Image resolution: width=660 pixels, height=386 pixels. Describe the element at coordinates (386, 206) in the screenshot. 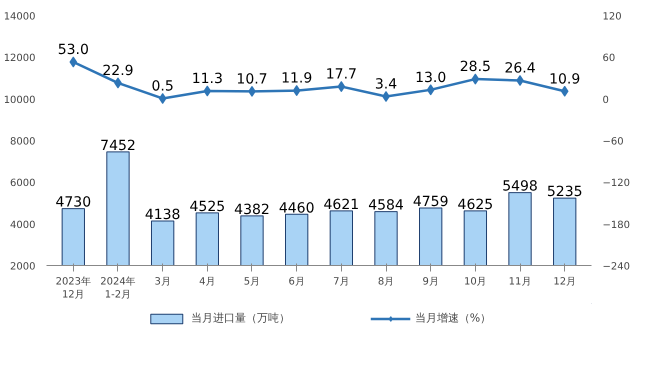

I see `data-label: 4584` at that location.